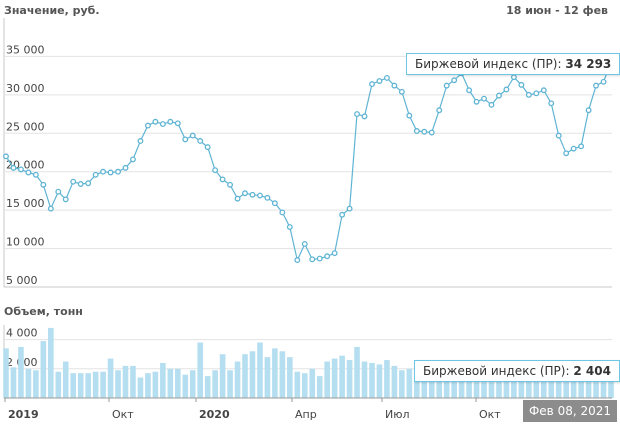 This screenshot has width=620, height=424. Describe the element at coordinates (557, 10) in the screenshot. I see `date-range: 18 июн - 12 фев` at that location.